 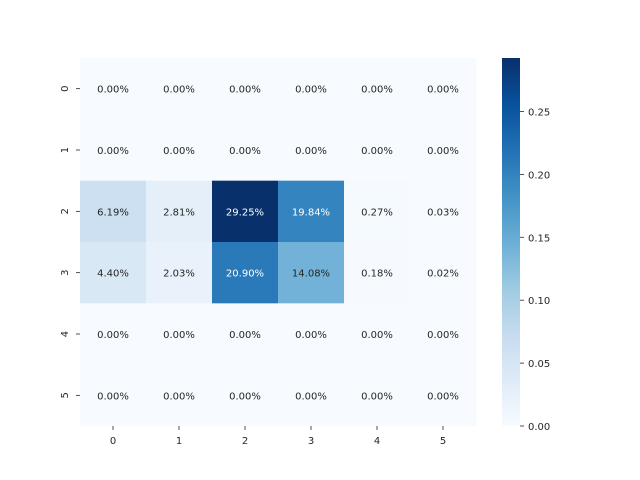 I want to click on cell-label-r5-c0: 0.00%, so click(x=113, y=396).